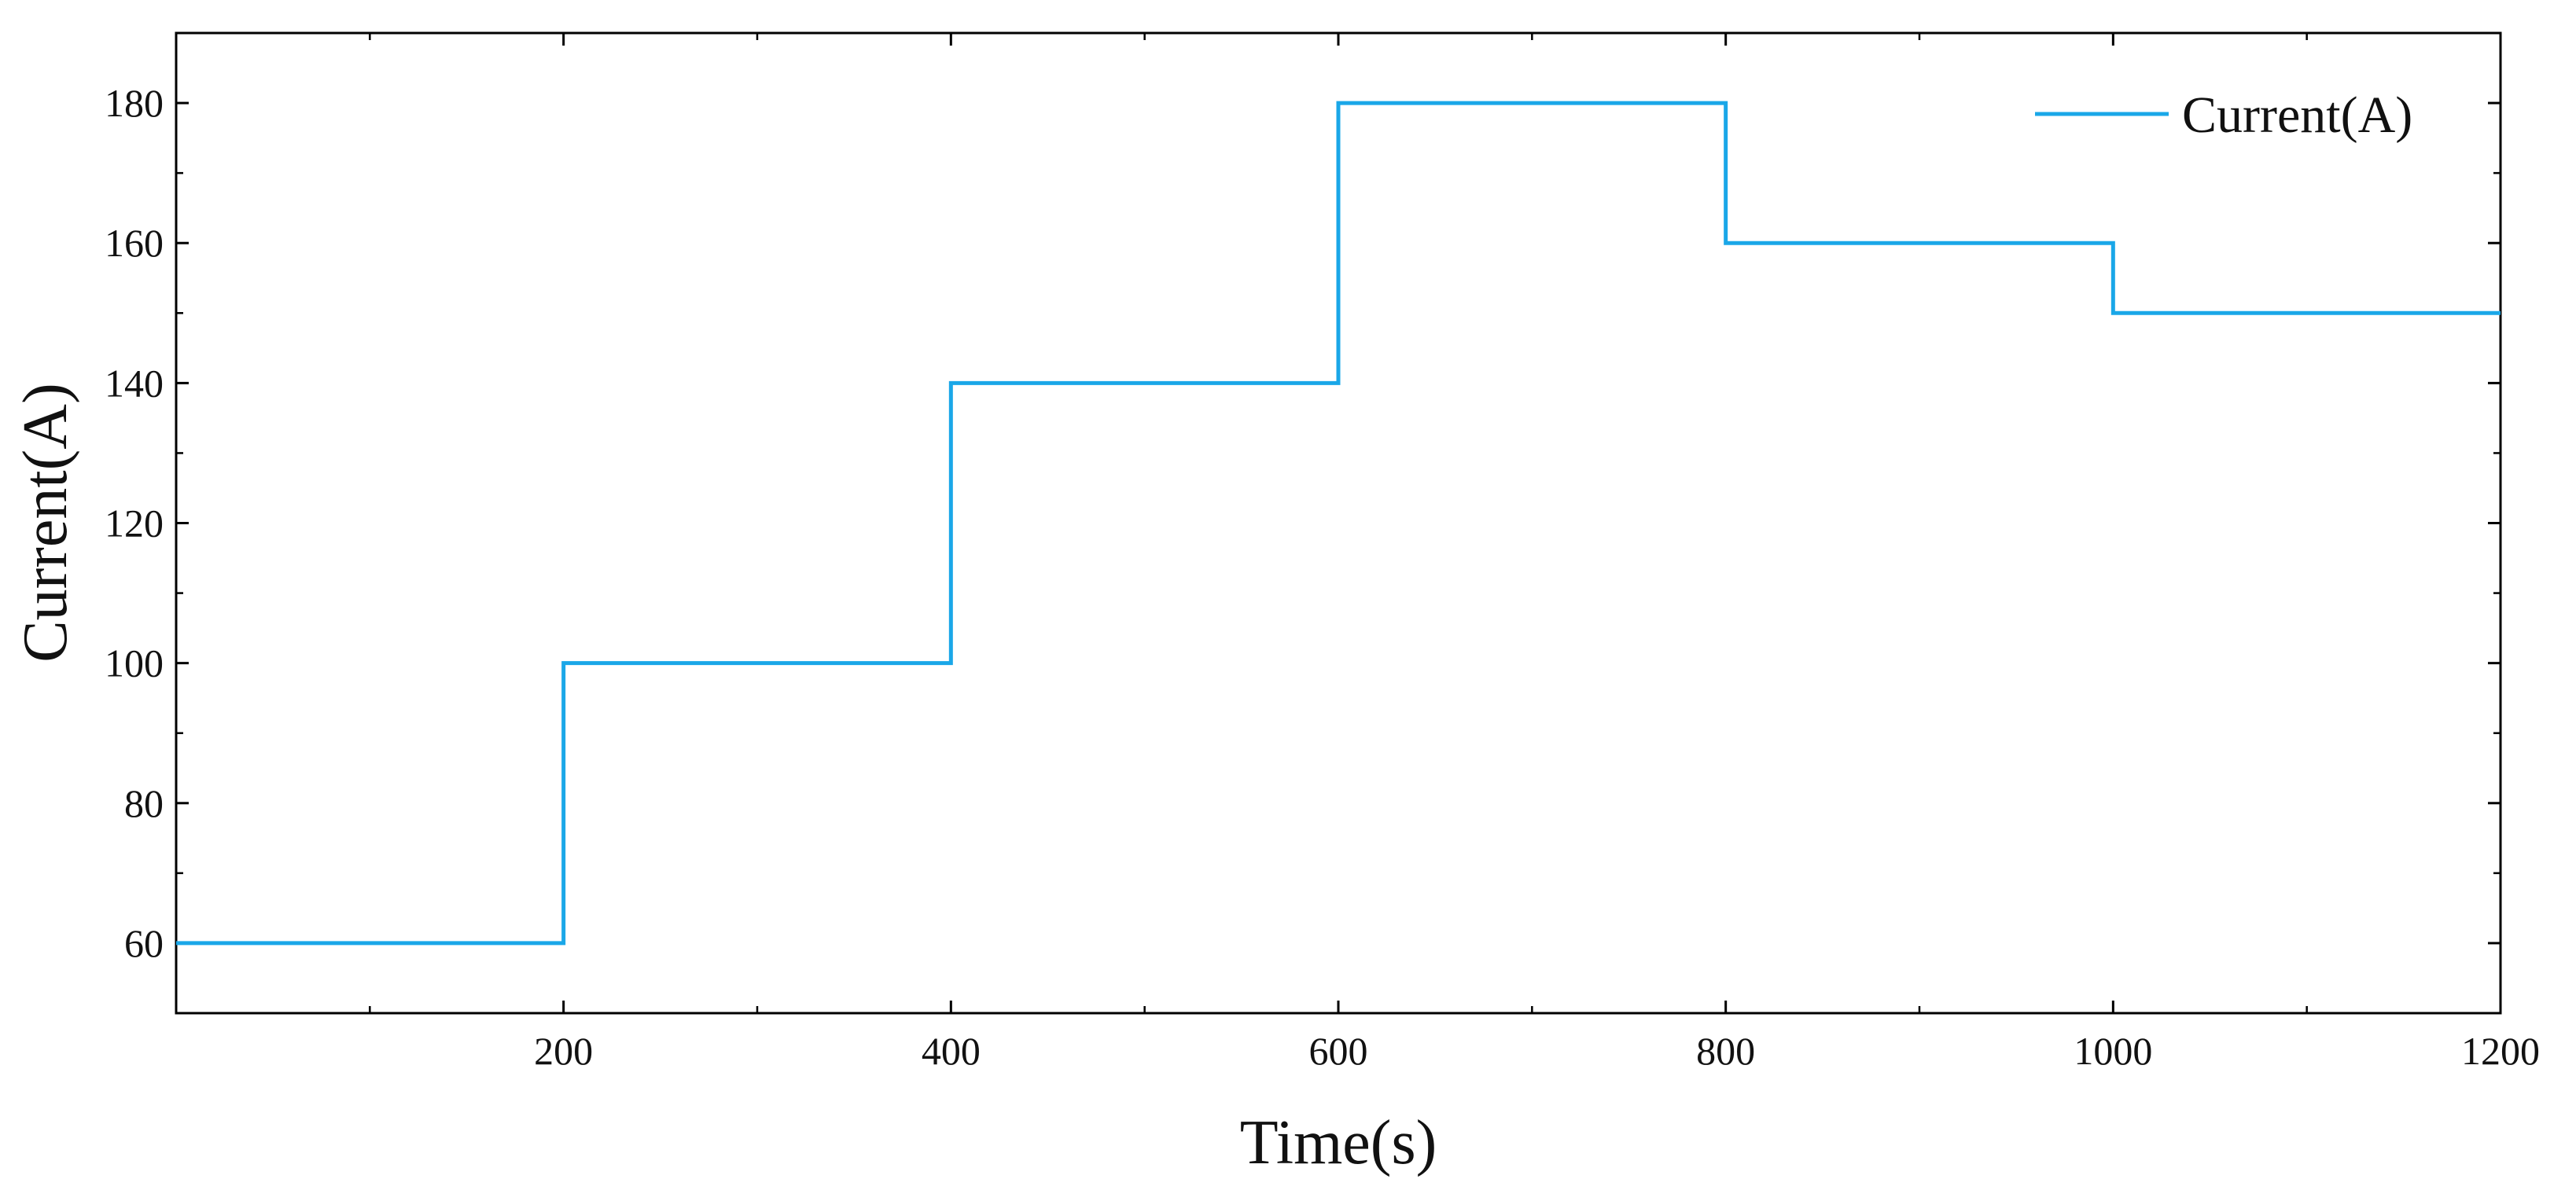  What do you see at coordinates (1339, 1142) in the screenshot?
I see `x-axis-title: Time(s)` at bounding box center [1339, 1142].